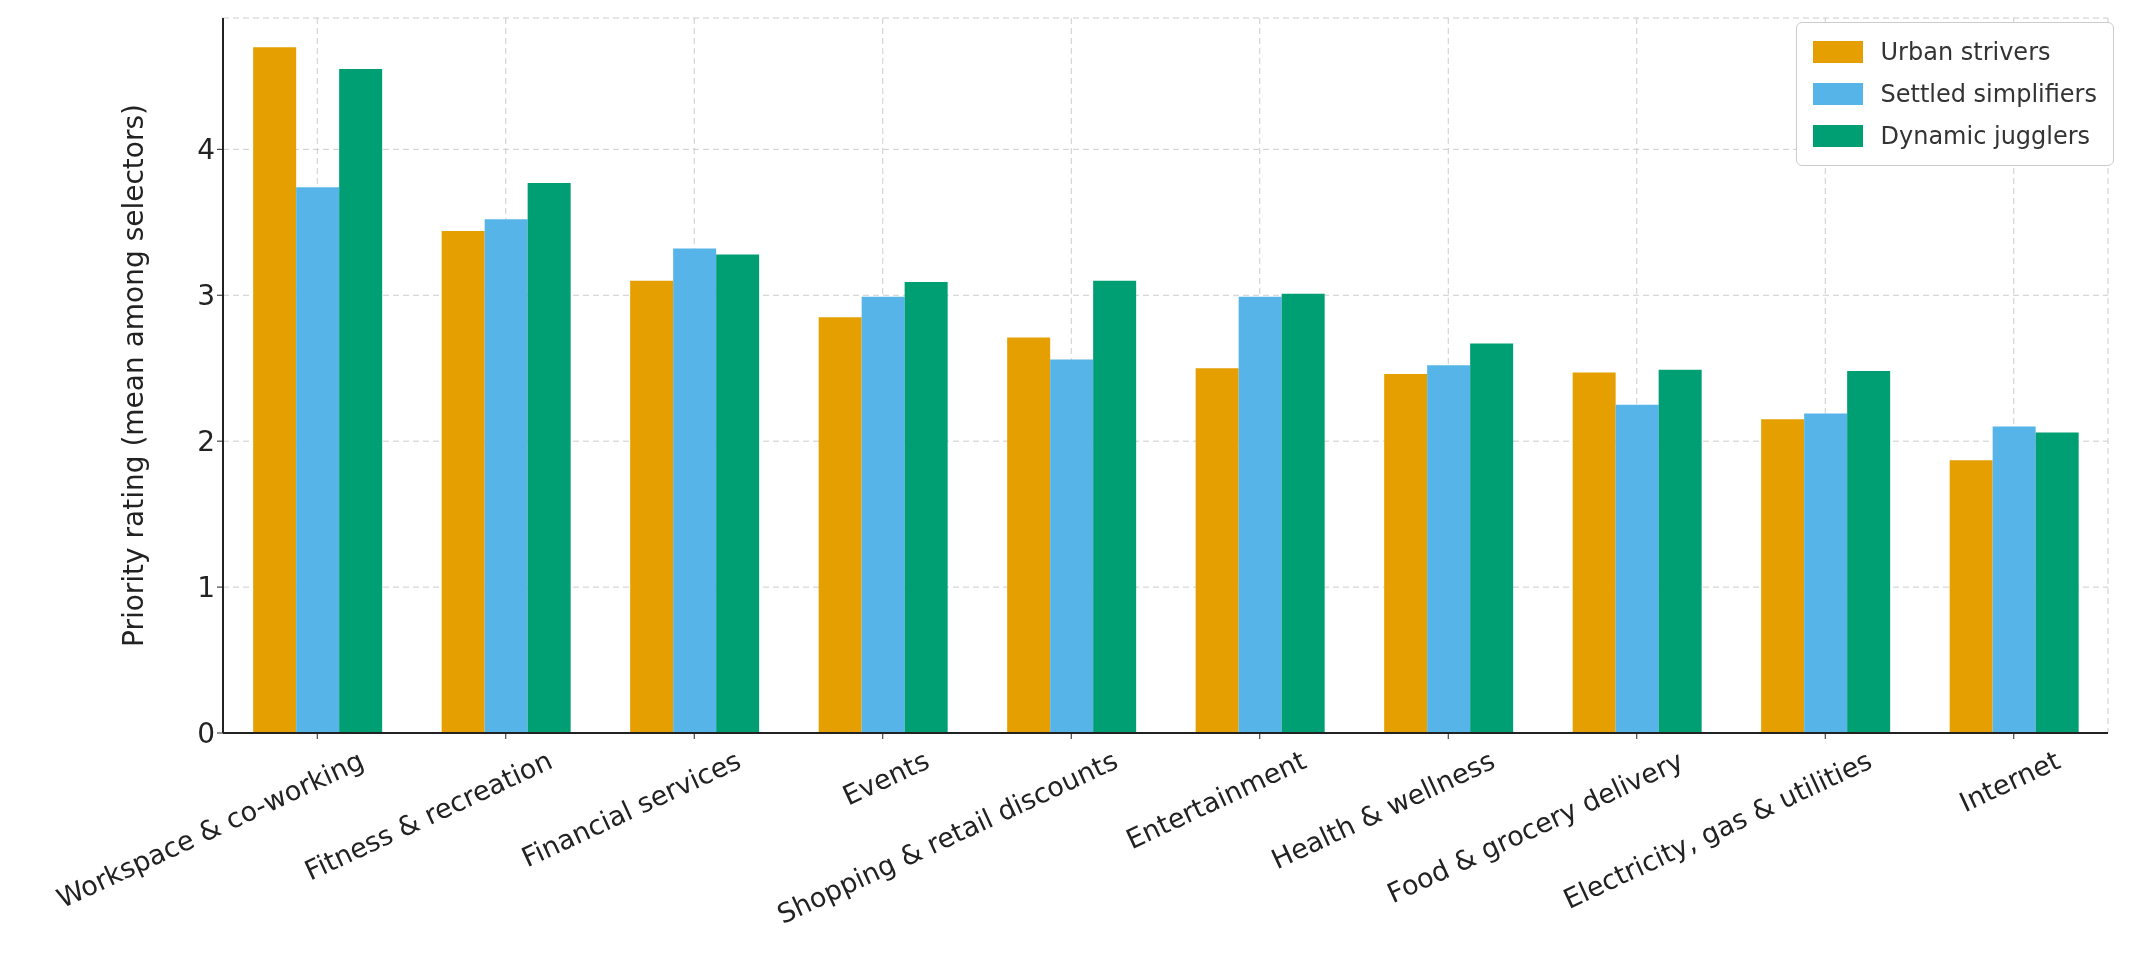  I want to click on y-axis-title: Priority rating (mean among selectors), so click(133, 375).